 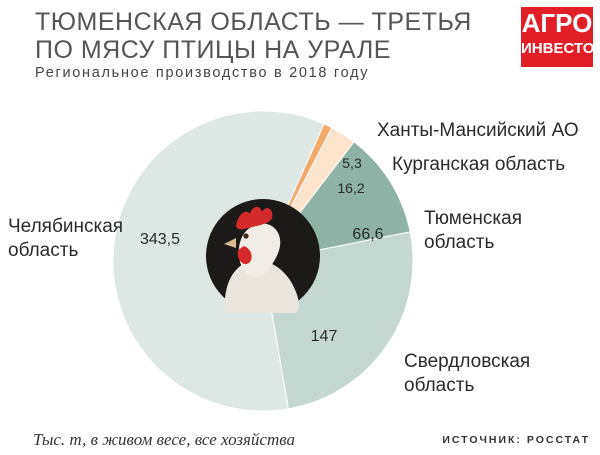 What do you see at coordinates (516, 440) in the screenshot?
I see `source-credit: ИСТОЧНИК: РОССТАТ` at bounding box center [516, 440].